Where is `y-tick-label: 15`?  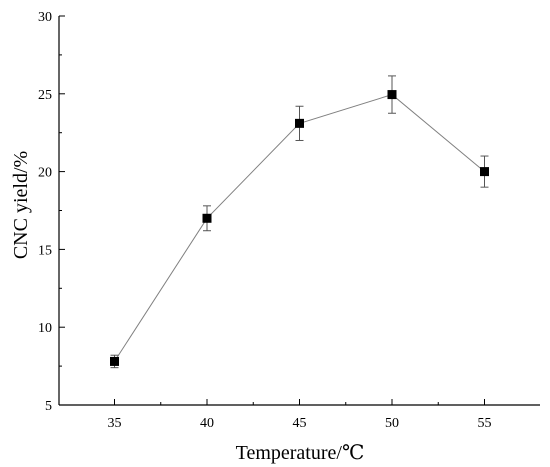 y-tick-label: 15 is located at coordinates (45, 250).